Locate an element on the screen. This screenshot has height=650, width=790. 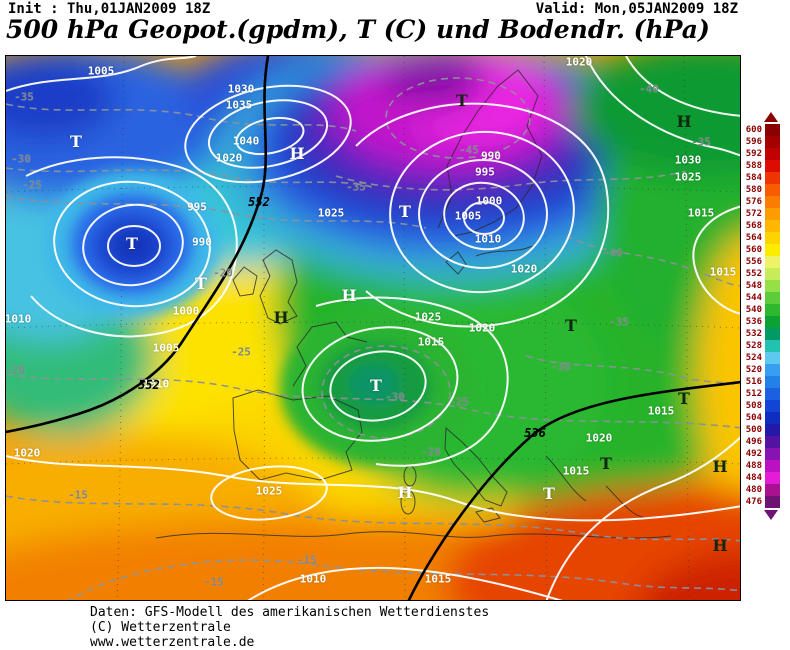
legend-value: 516 is located at coordinates (753, 382).